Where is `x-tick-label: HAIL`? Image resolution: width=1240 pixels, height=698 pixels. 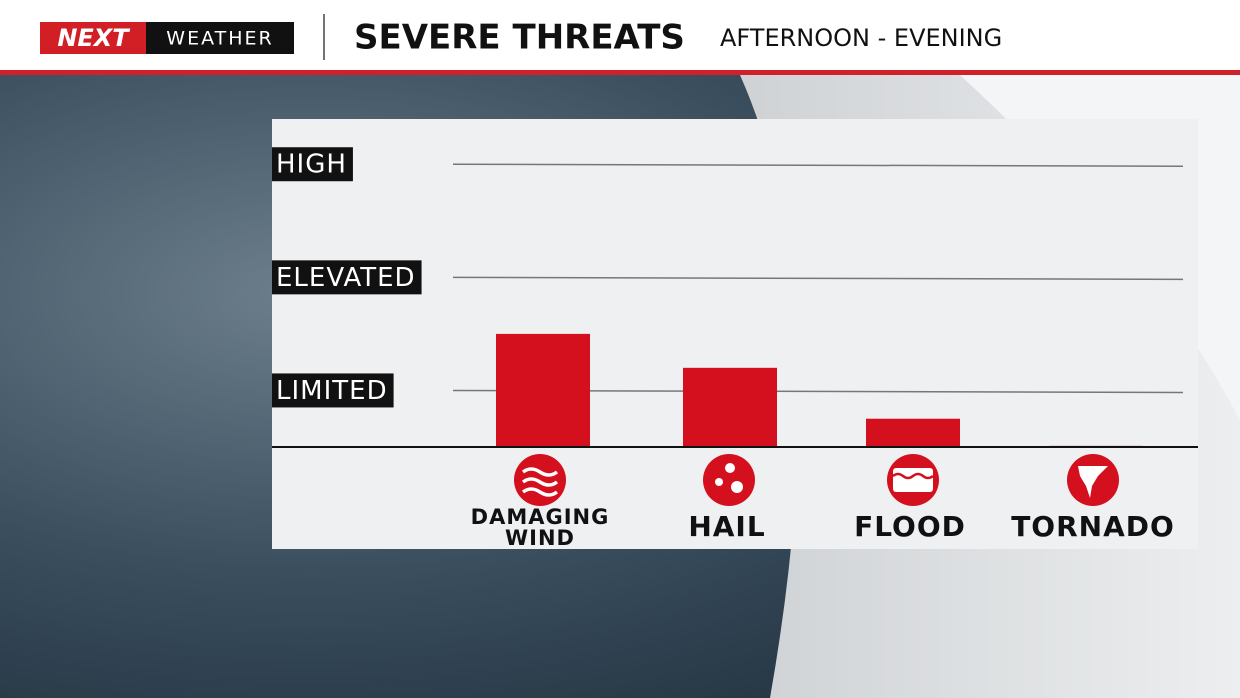 x-tick-label: HAIL is located at coordinates (727, 526).